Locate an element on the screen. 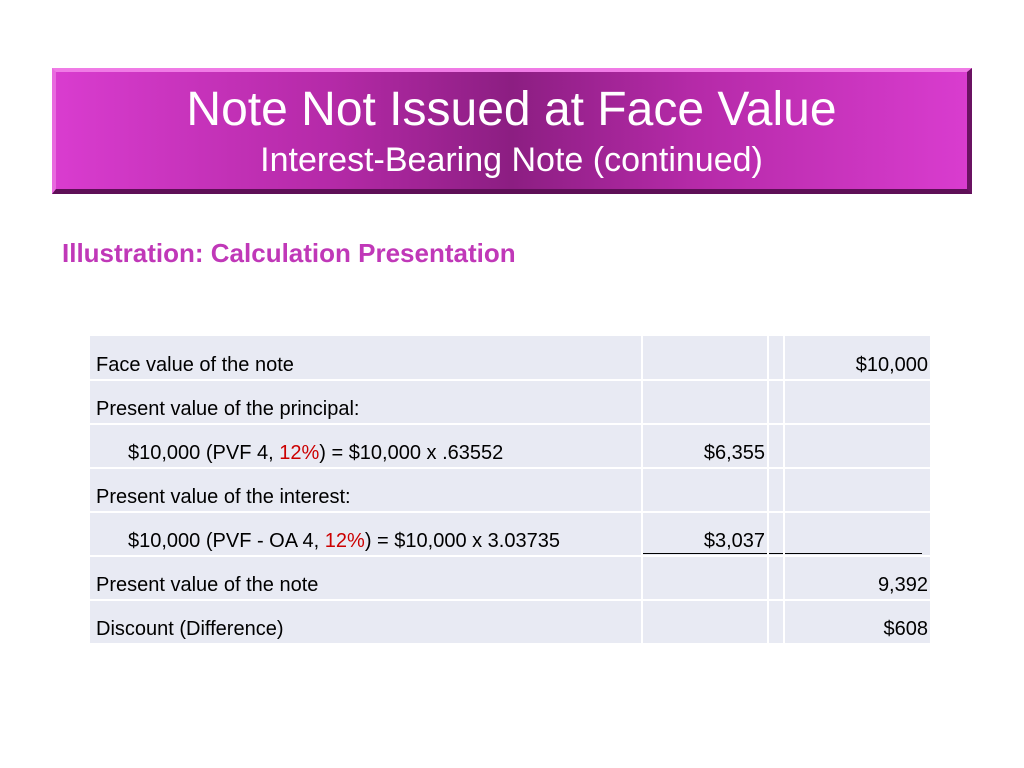 The image size is (1024, 768). table-row: Present value of the interest: is located at coordinates (510, 490).